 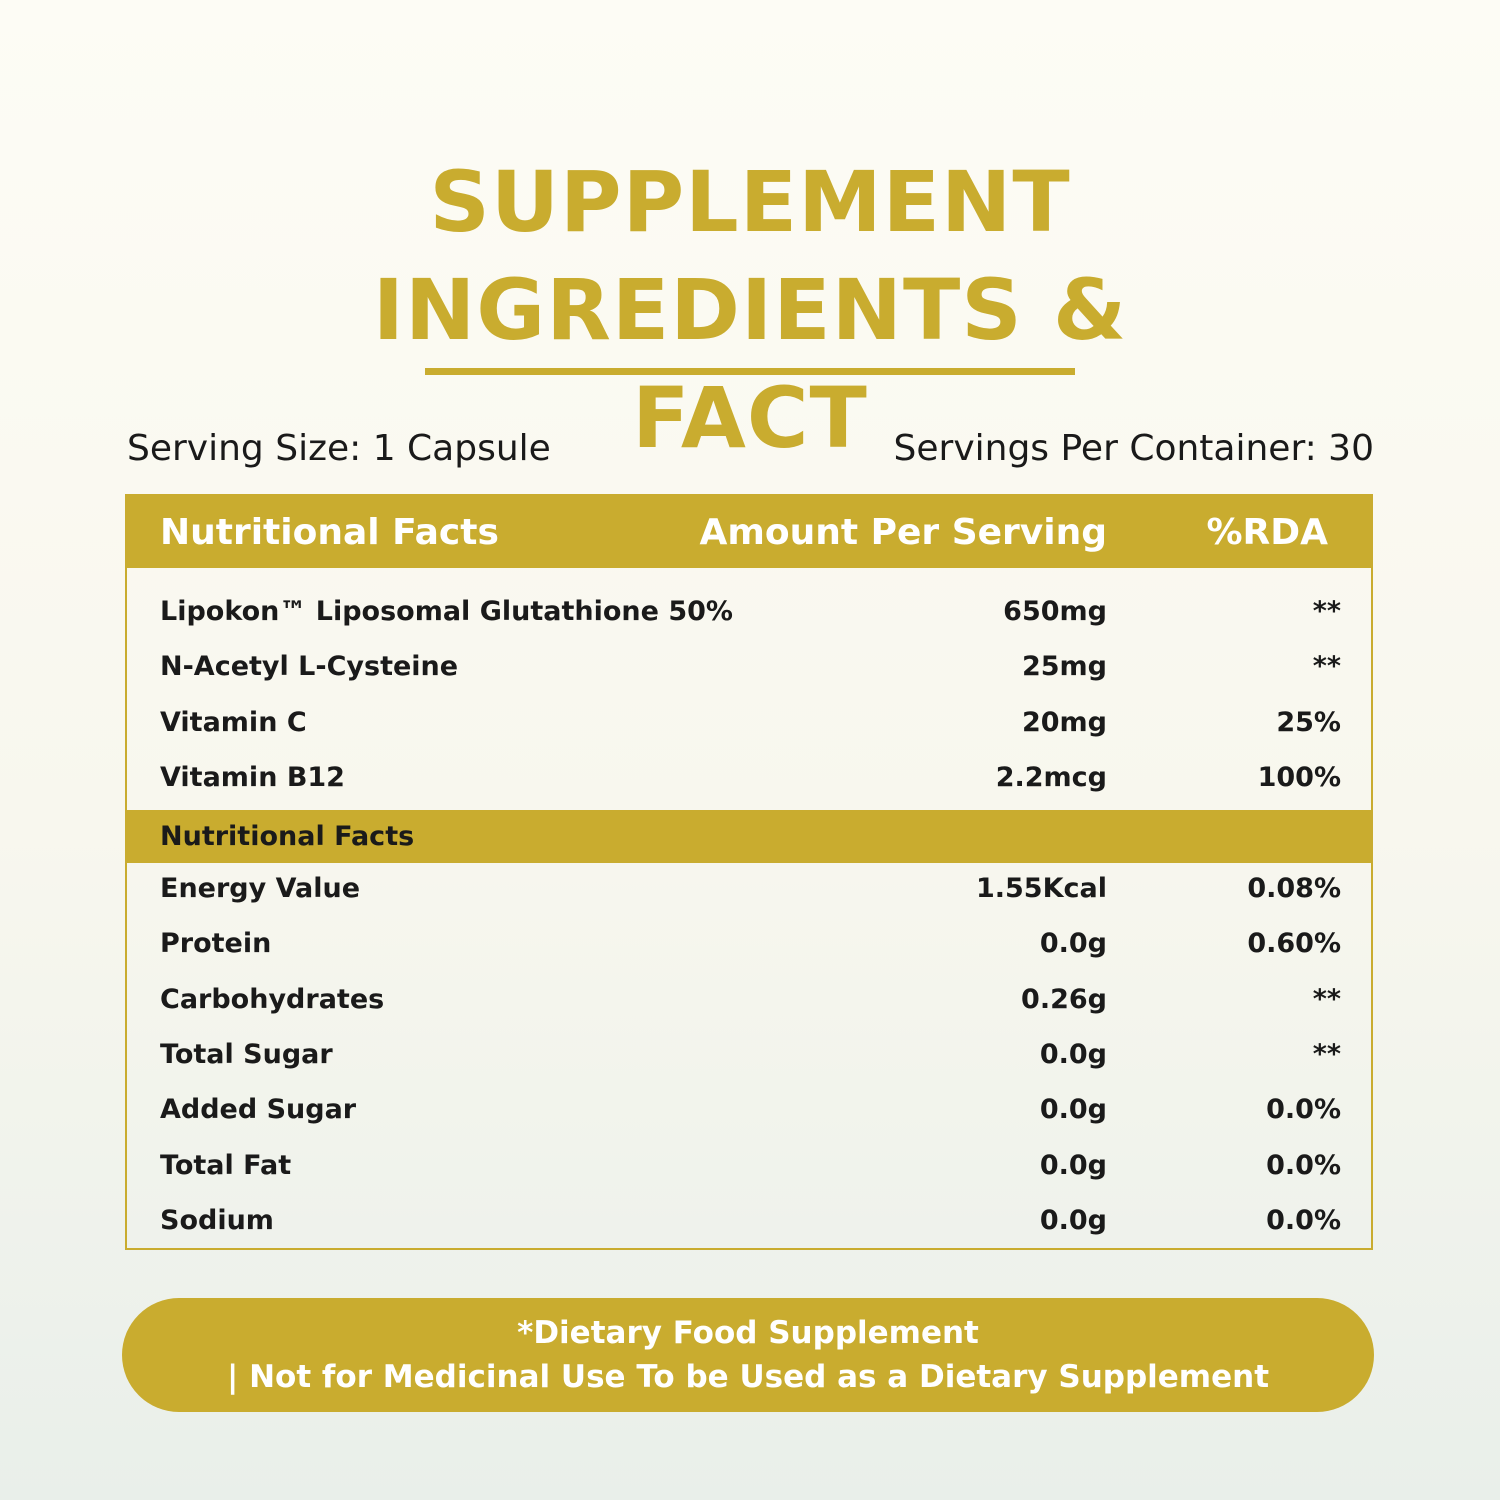 What do you see at coordinates (216, 944) in the screenshot?
I see `table-cell: Protein` at bounding box center [216, 944].